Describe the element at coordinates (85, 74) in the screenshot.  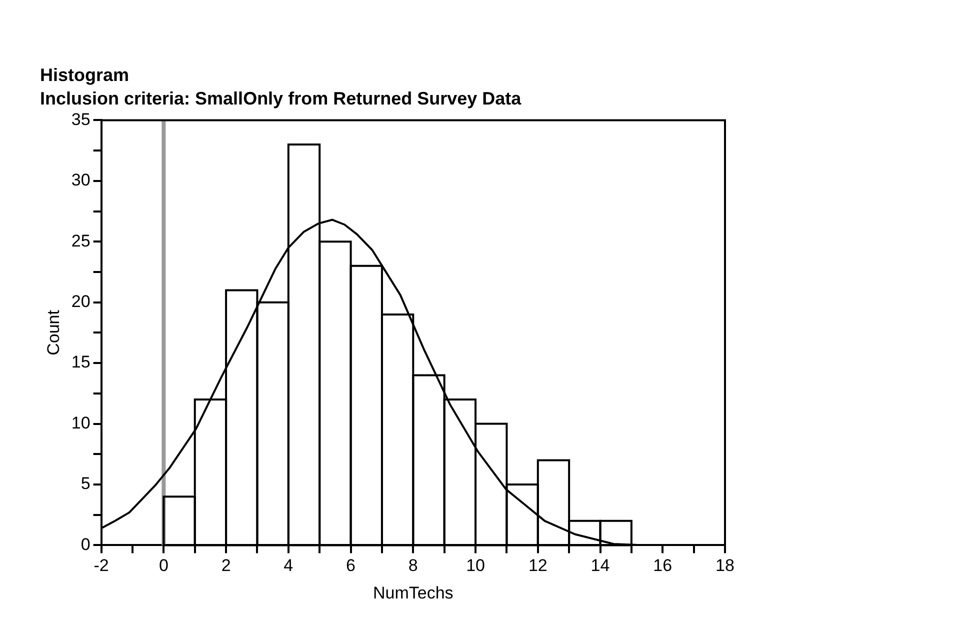
I see `chart-title: Histogram` at that location.